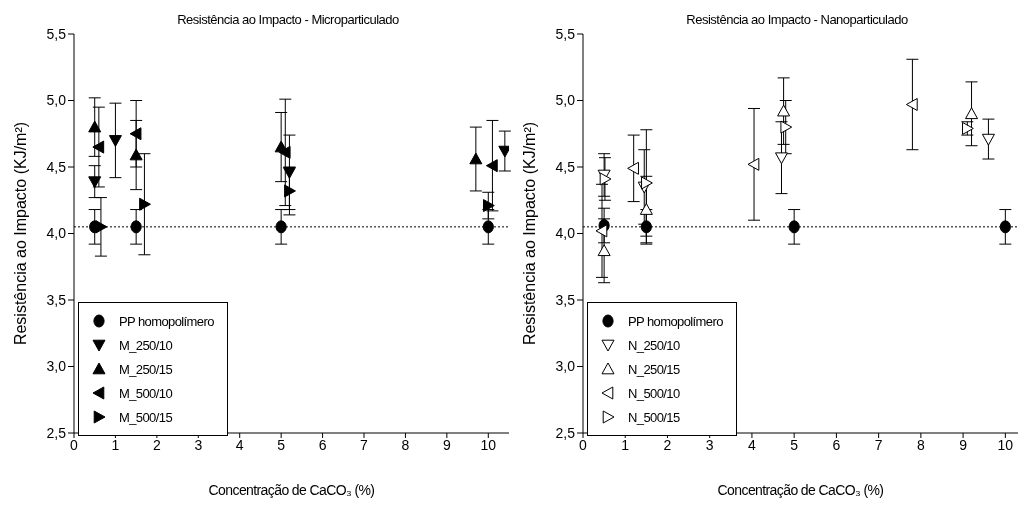 The width and height of the screenshot is (1034, 523). I want to click on legend-label: M_500/15, so click(146, 417).